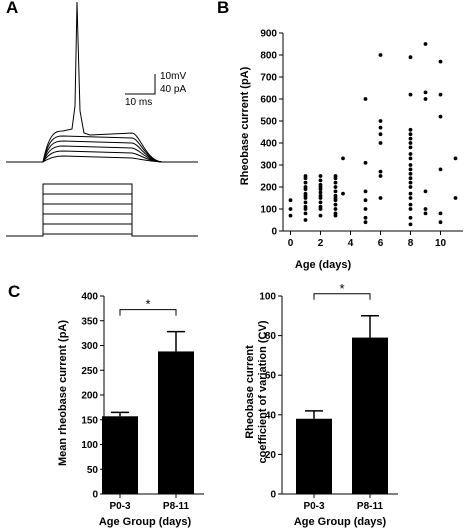  Describe the element at coordinates (12, 8) in the screenshot. I see `panel-label-a: A` at that location.